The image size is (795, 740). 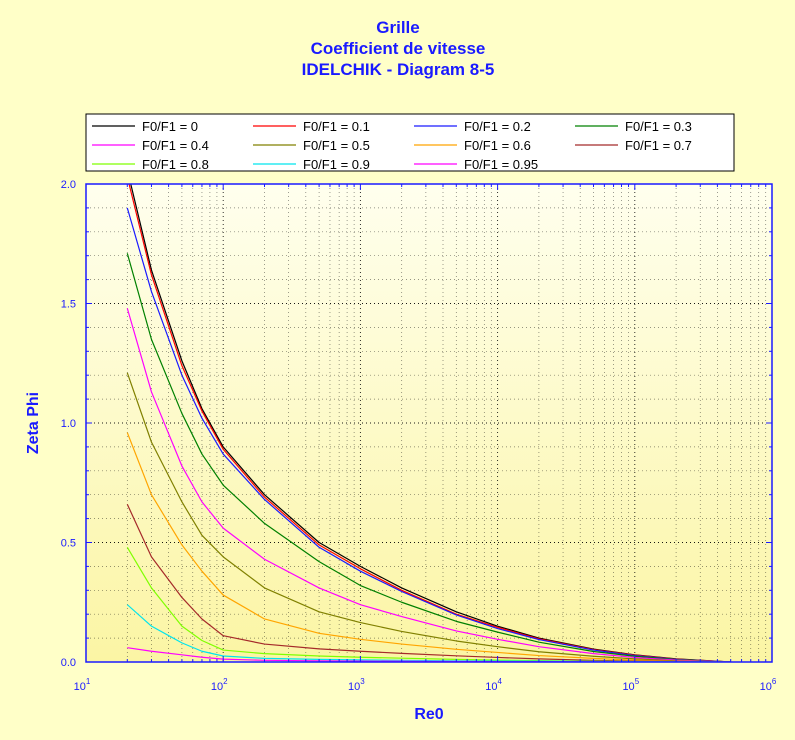 What do you see at coordinates (497, 126) in the screenshot?
I see `legend-entry: F0/F1 = 0.2` at bounding box center [497, 126].